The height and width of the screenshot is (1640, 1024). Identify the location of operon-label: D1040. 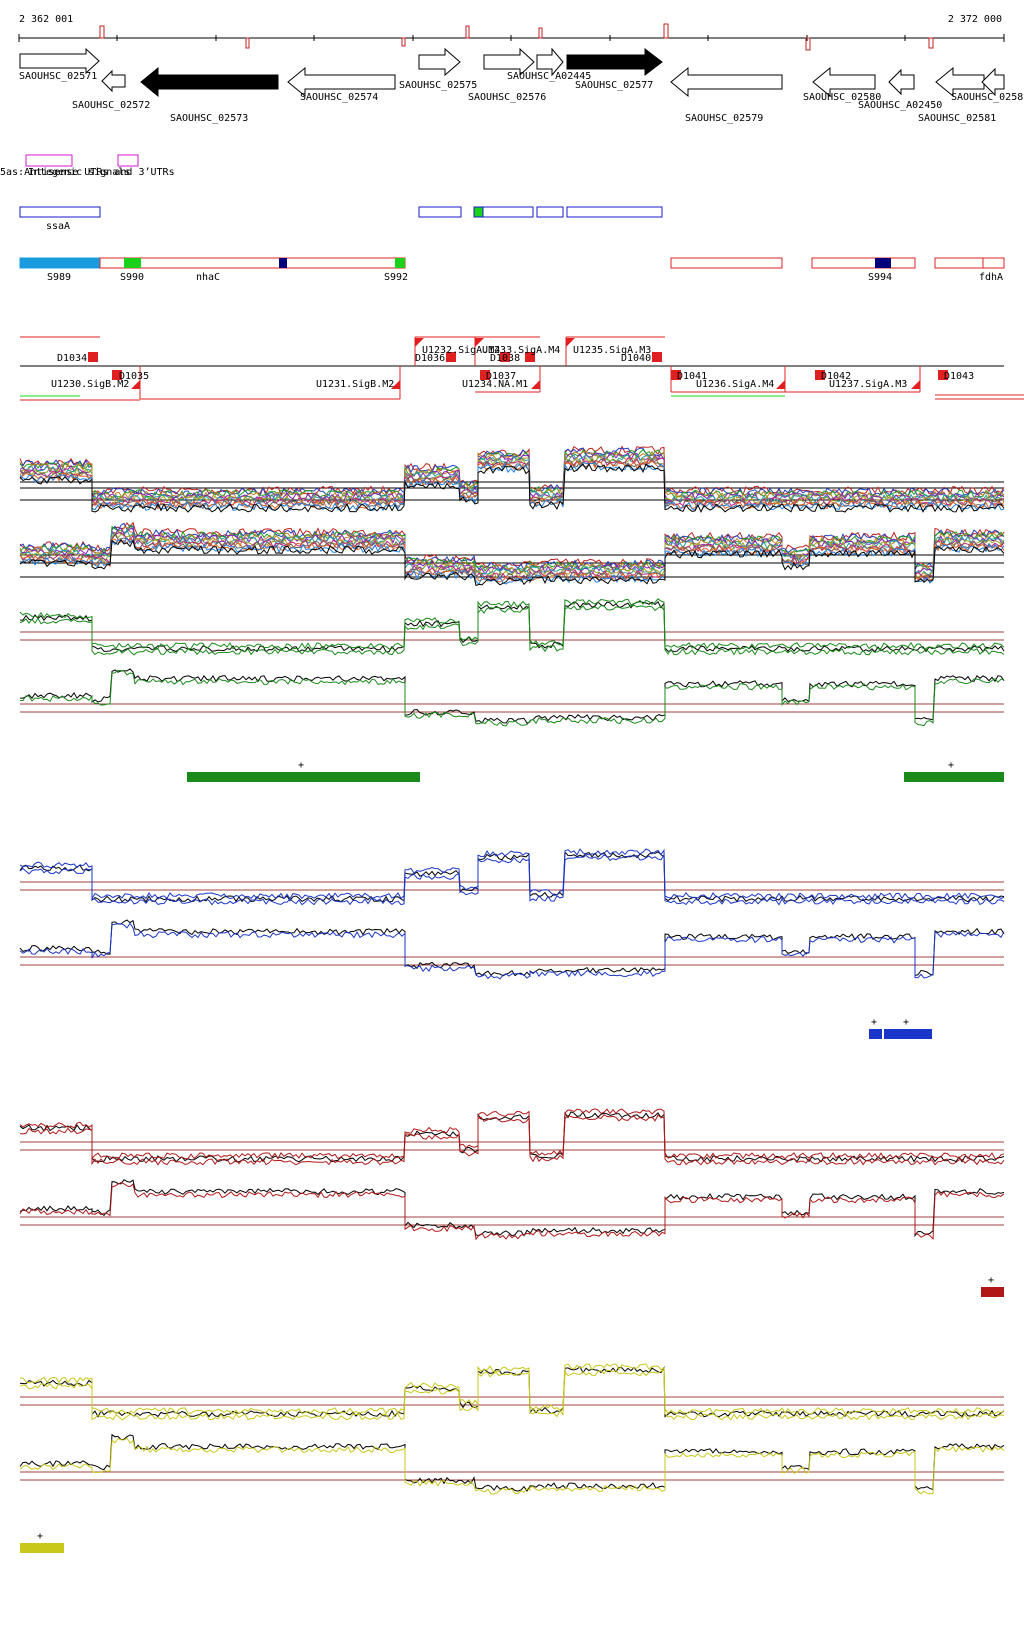
(636, 358).